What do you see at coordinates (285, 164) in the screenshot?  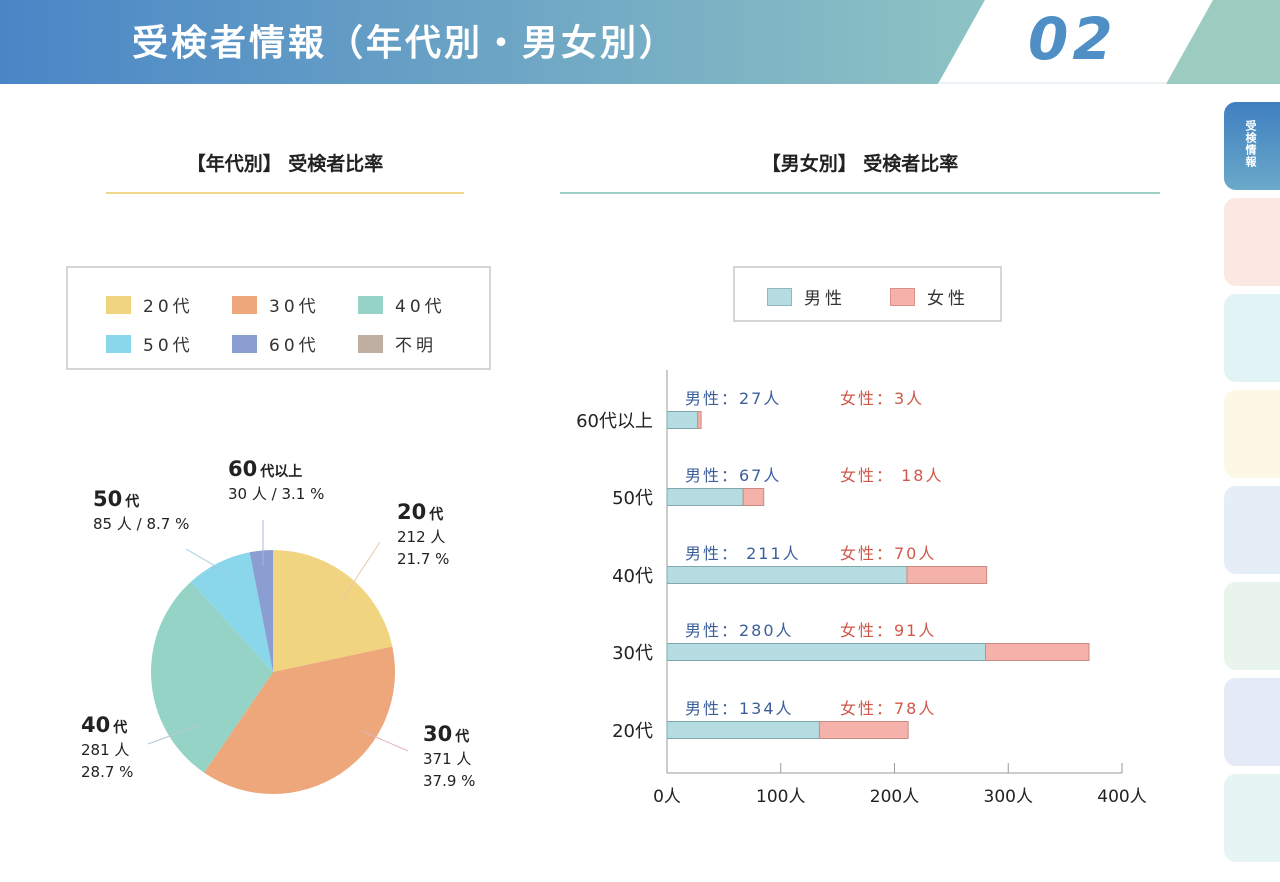 I see `age-section-title: 【年代別】 受検者比率` at bounding box center [285, 164].